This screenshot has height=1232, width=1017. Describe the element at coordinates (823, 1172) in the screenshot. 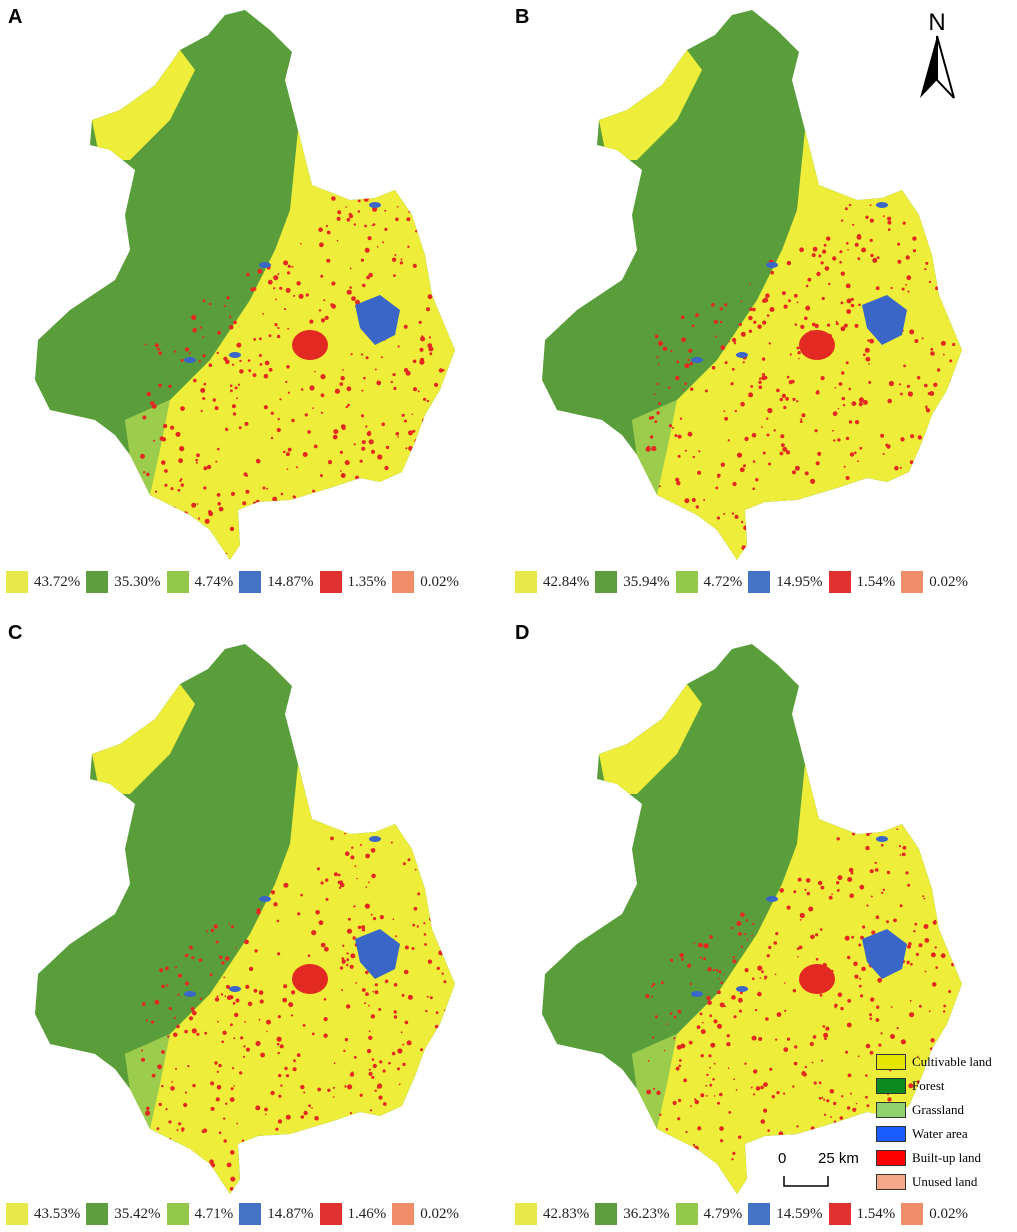

I see `scale-bar: 0 25 km` at that location.